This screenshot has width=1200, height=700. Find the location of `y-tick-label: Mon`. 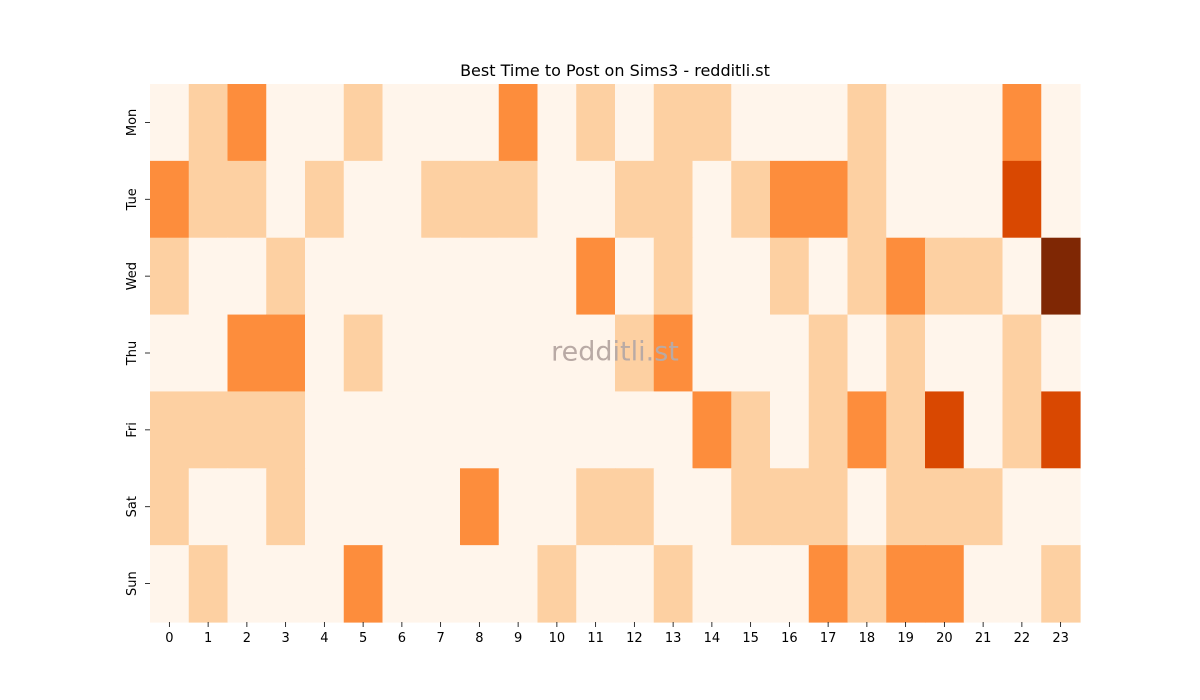

y-tick-label: Mon is located at coordinates (132, 122).